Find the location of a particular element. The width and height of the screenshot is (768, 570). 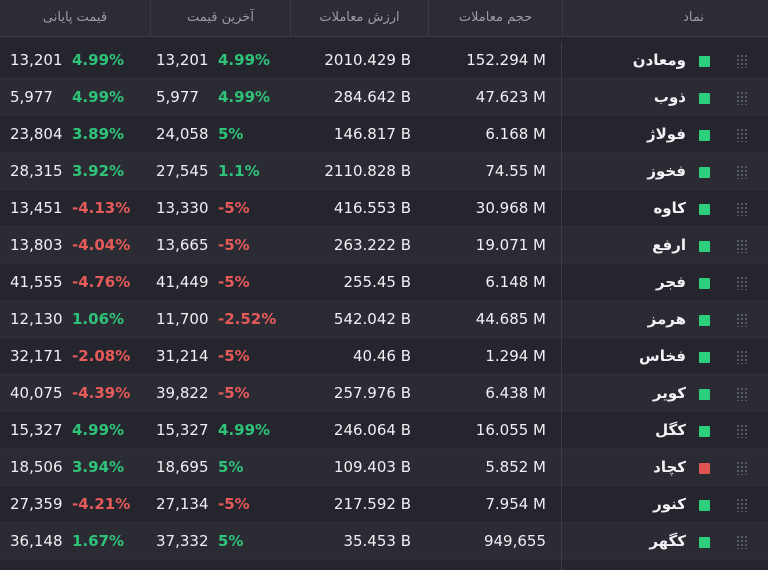

table-row: 23,804 3.89% 24,058 5% 146.817 B 6.168 M فولاژ is located at coordinates (384, 134).